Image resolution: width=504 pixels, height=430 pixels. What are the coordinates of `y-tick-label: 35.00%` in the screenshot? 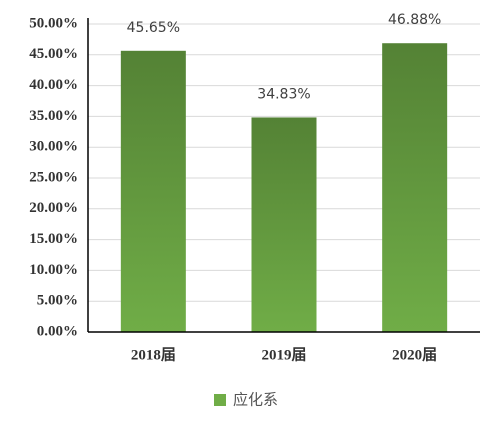 It's located at (53, 116).